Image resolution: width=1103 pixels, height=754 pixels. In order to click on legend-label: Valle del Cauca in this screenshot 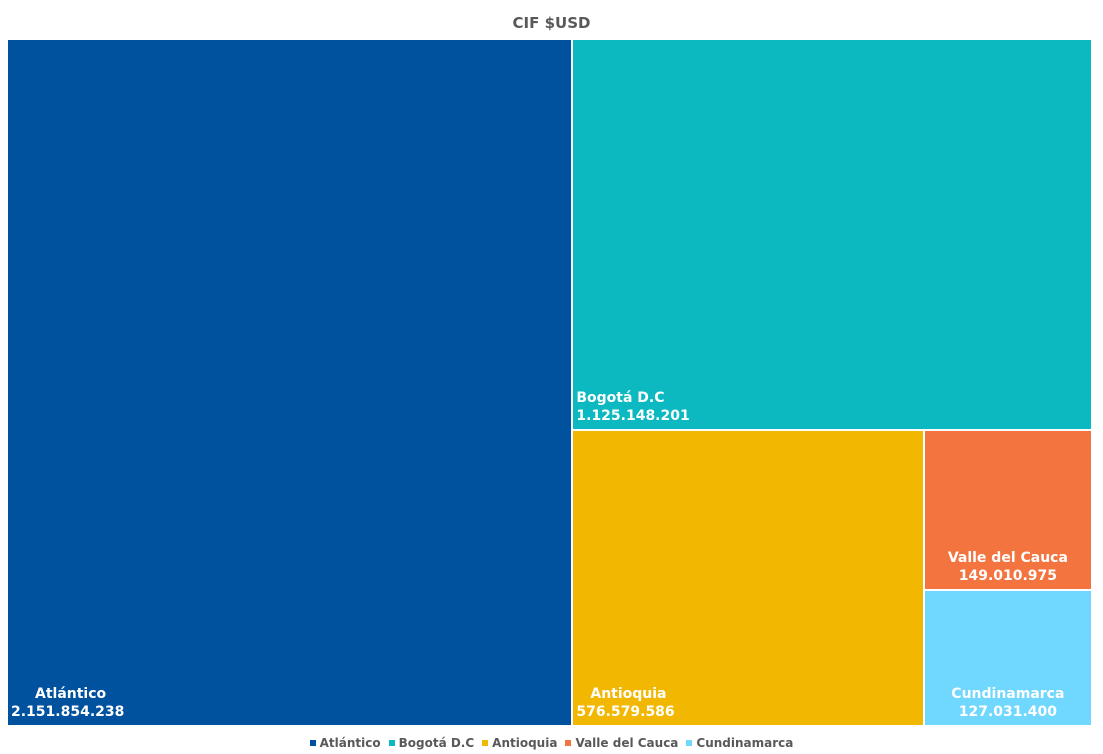, I will do `click(627, 743)`.